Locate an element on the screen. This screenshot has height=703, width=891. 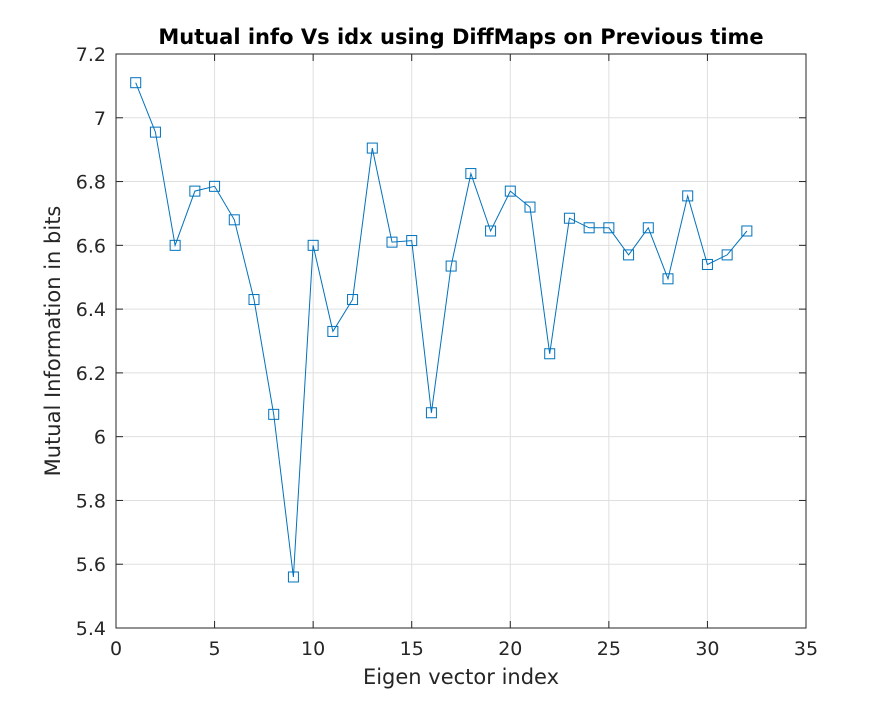
y-tick-label: 5.8 is located at coordinates (91, 501).